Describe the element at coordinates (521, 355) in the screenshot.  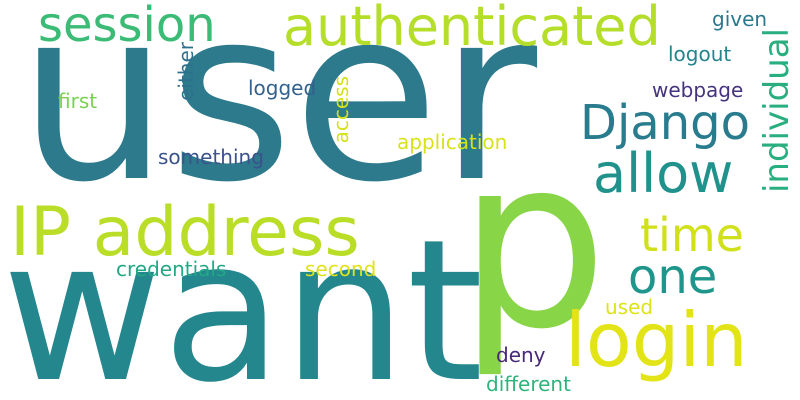
I see `word-deny: deny` at that location.